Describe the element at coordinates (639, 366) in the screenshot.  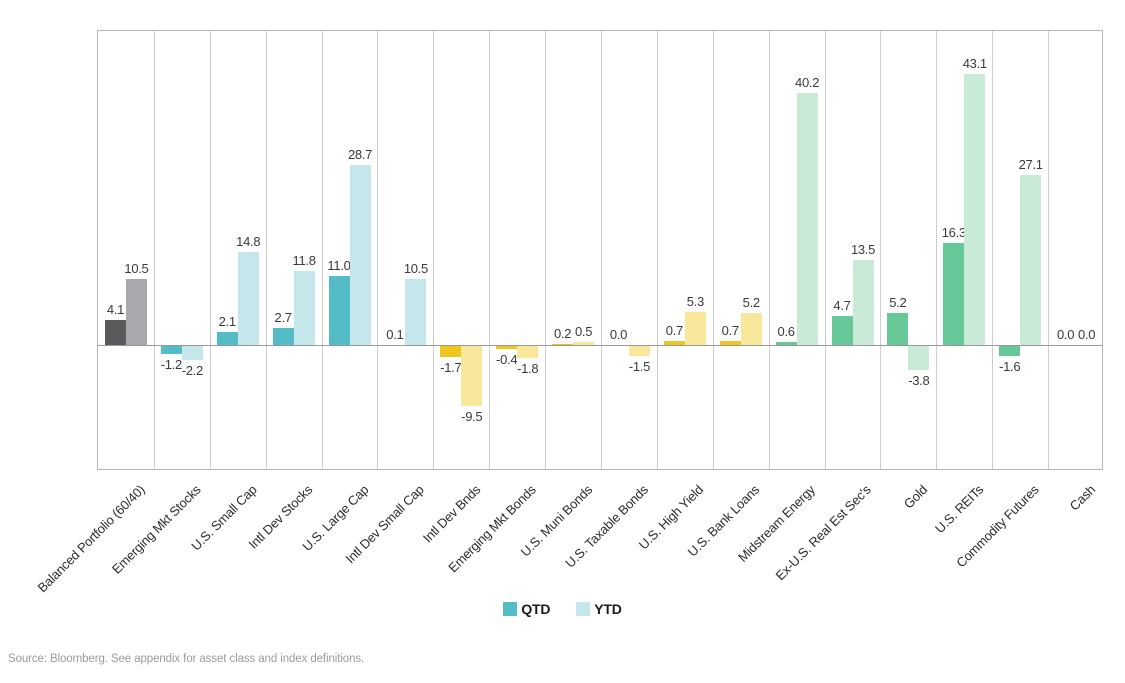
I see `value-label: -1.5` at that location.